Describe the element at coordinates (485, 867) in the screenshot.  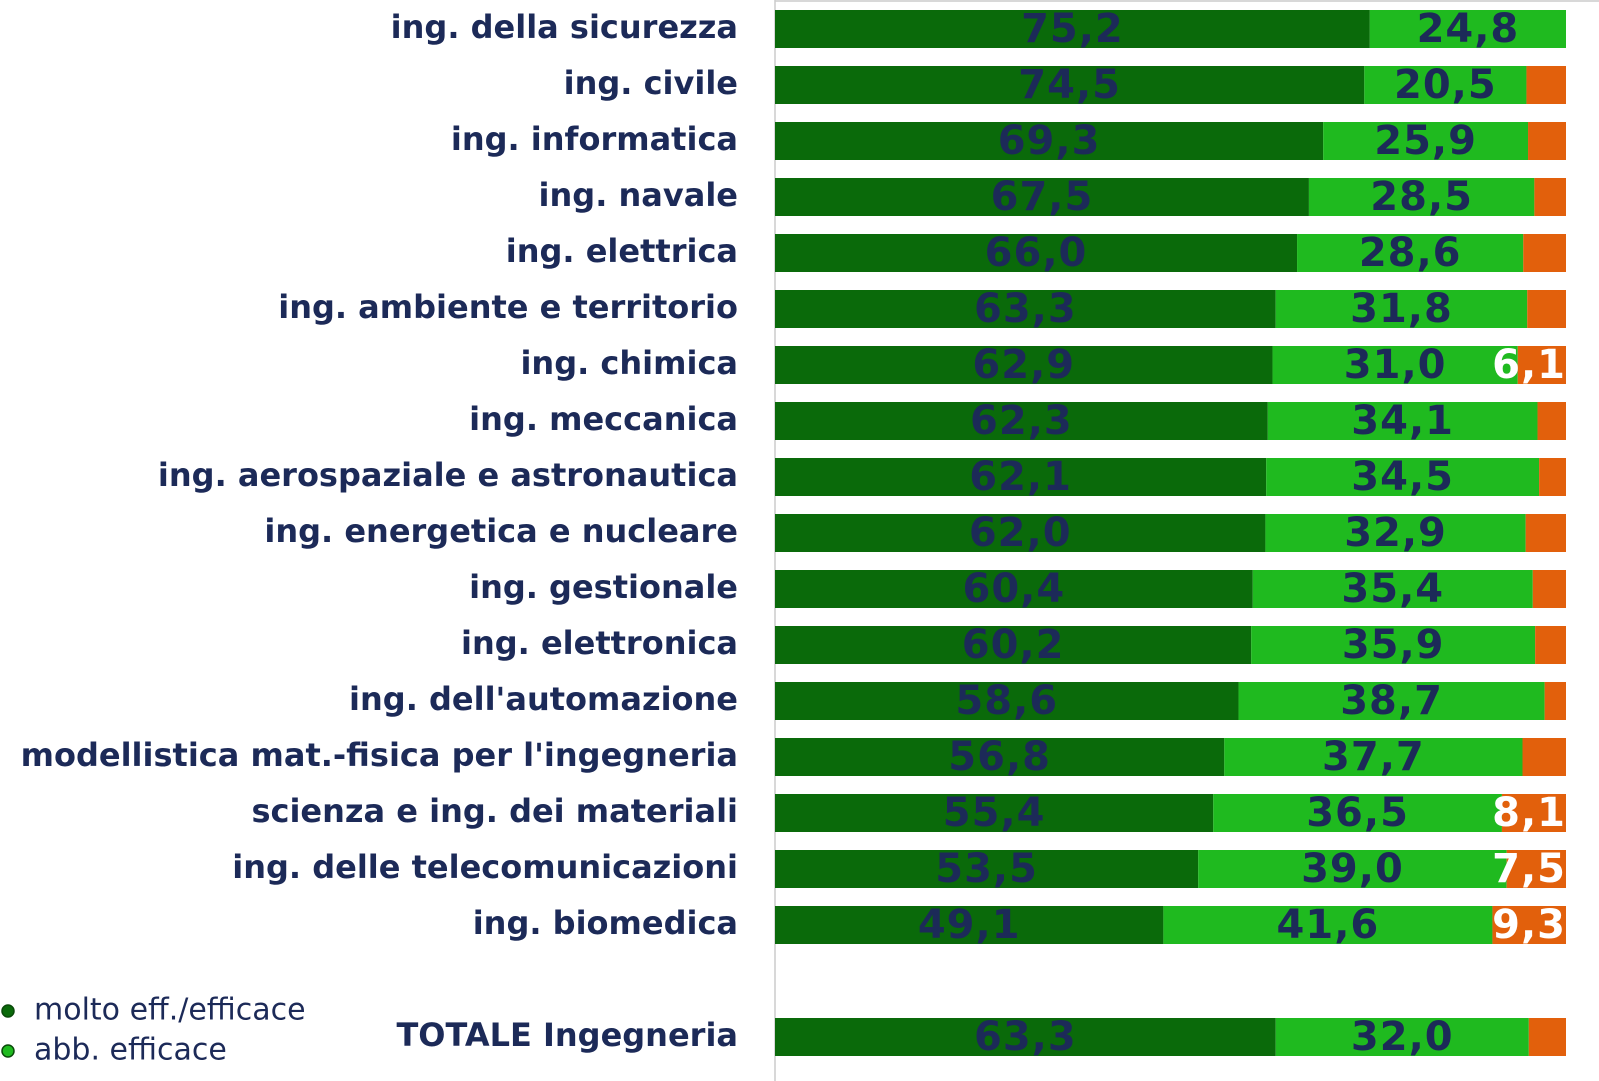
I see `category-label: ing. delle telecomunicazioni` at that location.